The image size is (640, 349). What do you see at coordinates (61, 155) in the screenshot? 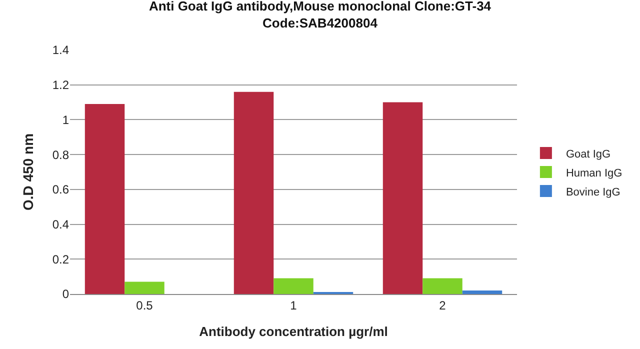
I see `y-tick-label: 0.8` at bounding box center [61, 155].